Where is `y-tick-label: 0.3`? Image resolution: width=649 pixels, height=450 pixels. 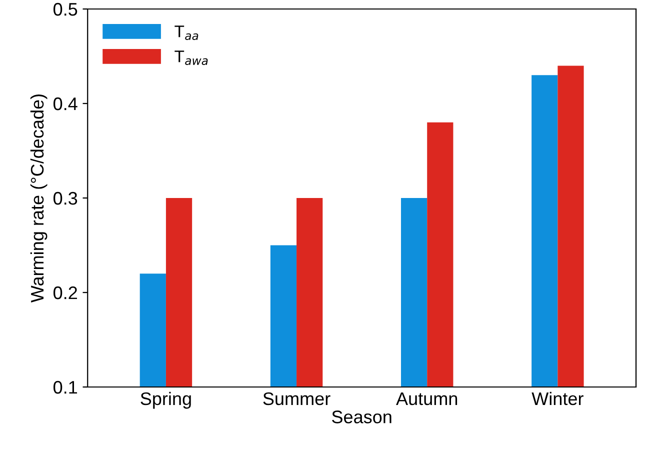
y-tick-label: 0.3 is located at coordinates (66, 198).